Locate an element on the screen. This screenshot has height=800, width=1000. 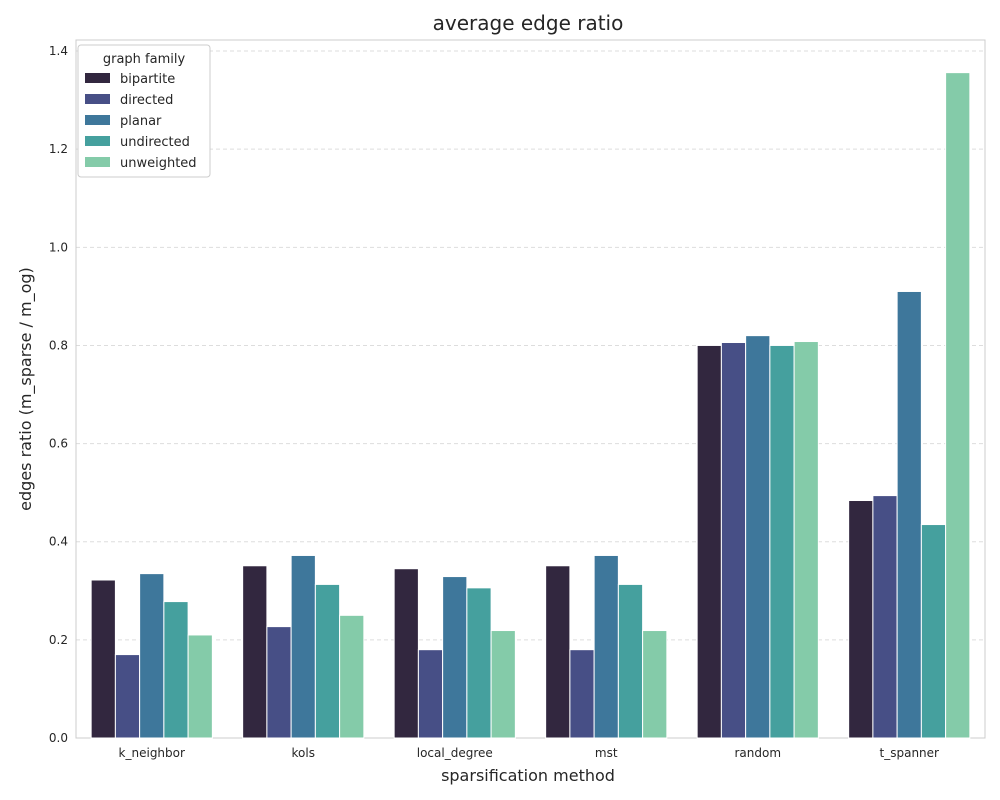
bar-k_neighbor-bipartite is located at coordinates (103, 659).